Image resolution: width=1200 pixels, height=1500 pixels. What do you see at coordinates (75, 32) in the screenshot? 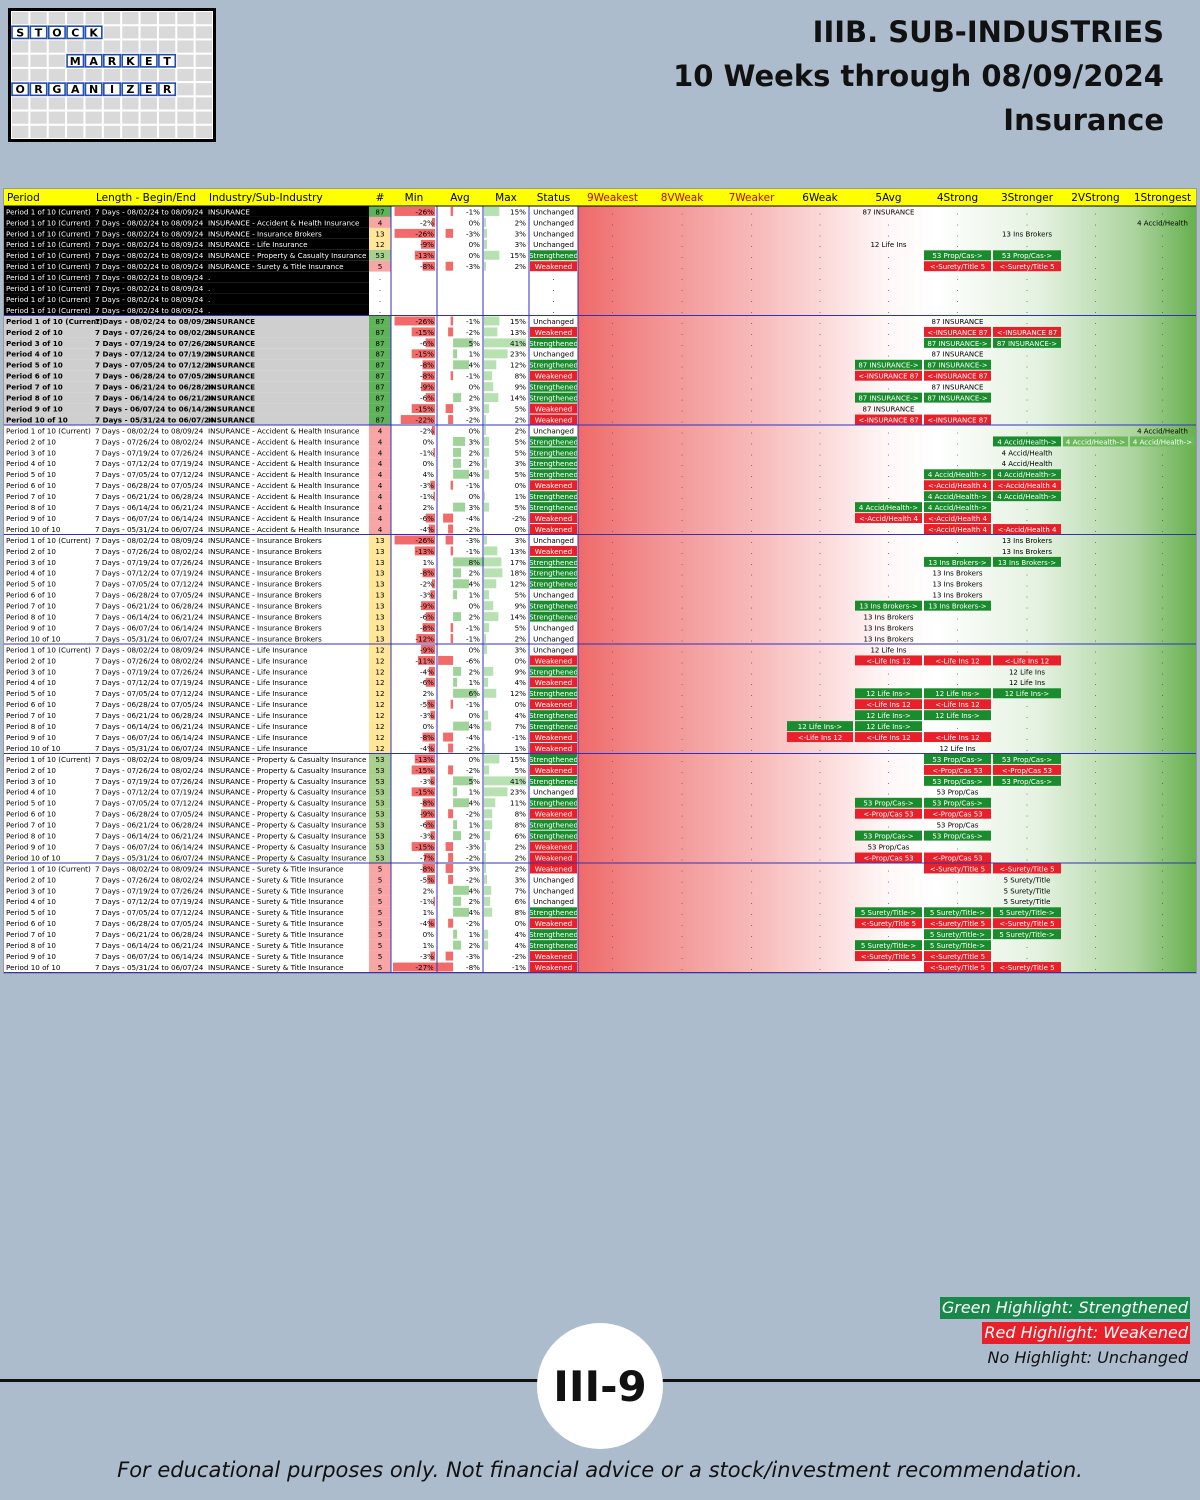
I see `logo-letter: C` at bounding box center [75, 32].